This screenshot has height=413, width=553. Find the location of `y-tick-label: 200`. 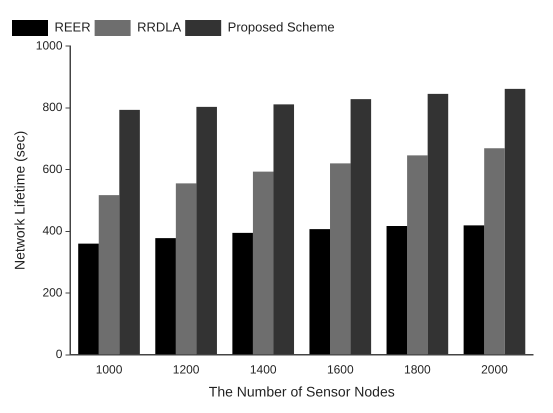

y-tick-label: 200 is located at coordinates (52, 292).